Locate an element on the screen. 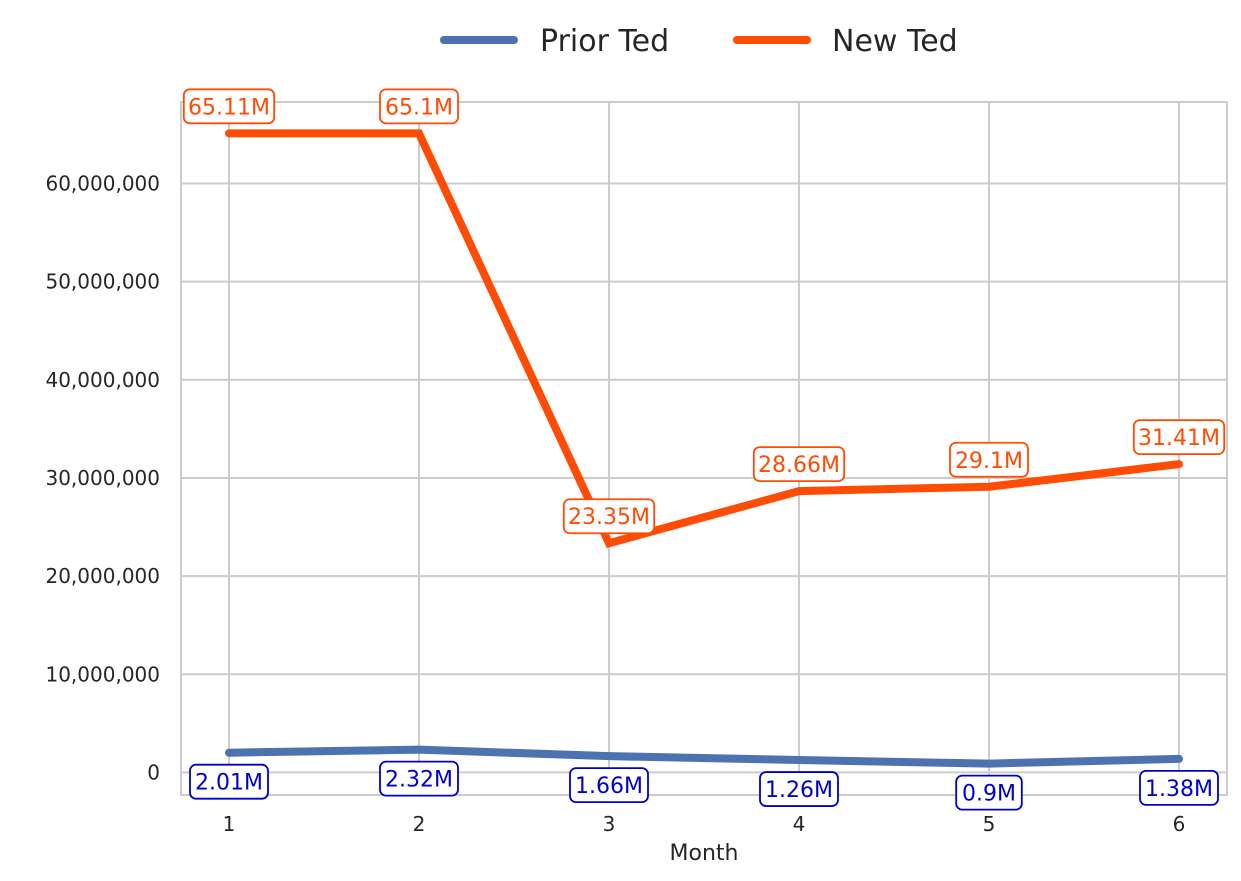 The width and height of the screenshot is (1241, 881). x-axis-tick-labels: 1 2 3 4 5 6 is located at coordinates (704, 824).